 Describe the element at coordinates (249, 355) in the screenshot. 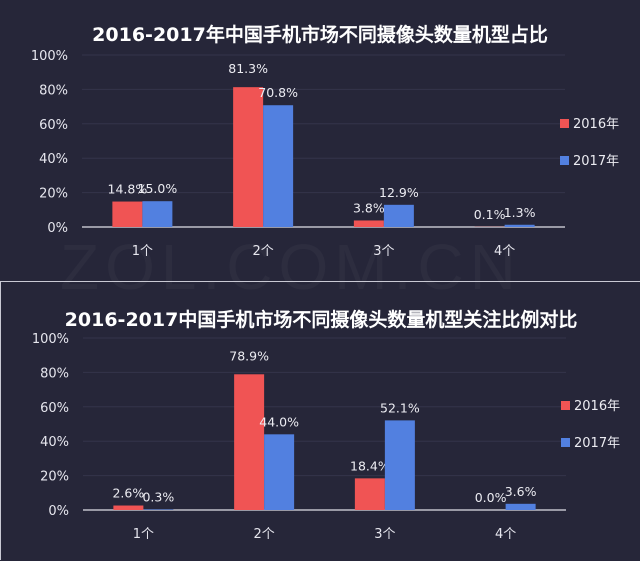

I see `data-label: 78.9%` at that location.